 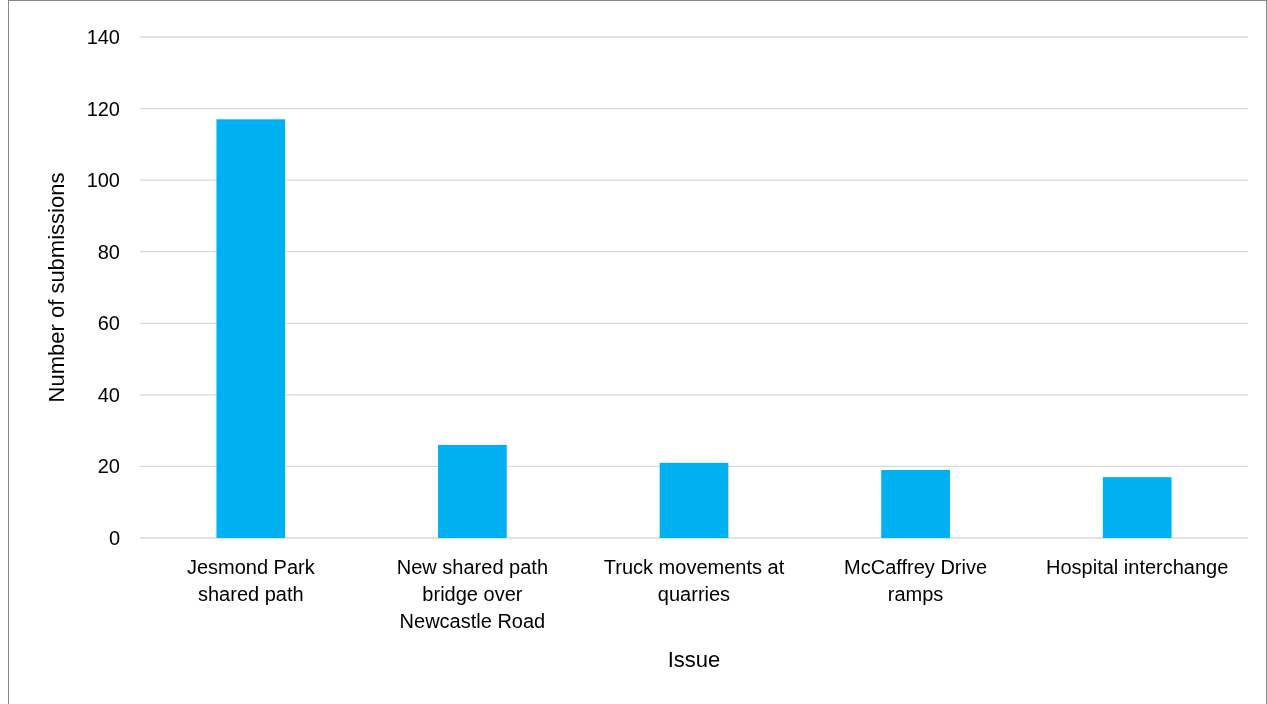 What do you see at coordinates (1137, 567) in the screenshot?
I see `x-tick-label: Hospital interchange` at bounding box center [1137, 567].